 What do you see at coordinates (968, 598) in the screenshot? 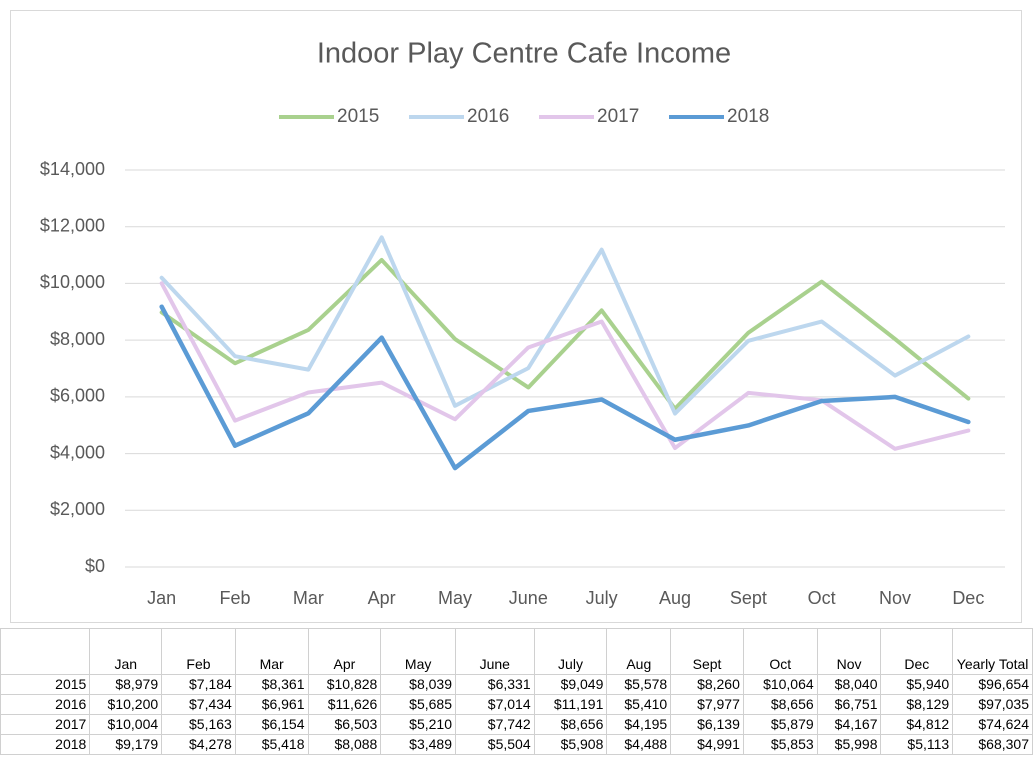
I see `x-tick-label: Dec` at bounding box center [968, 598].